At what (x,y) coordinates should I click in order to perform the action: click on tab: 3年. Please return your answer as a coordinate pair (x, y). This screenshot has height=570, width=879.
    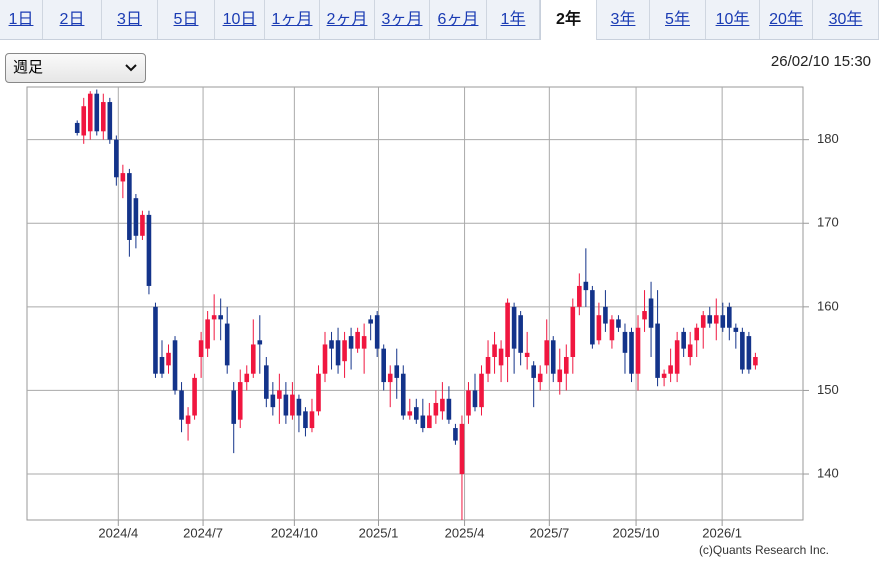
    Looking at the image, I should click on (623, 19).